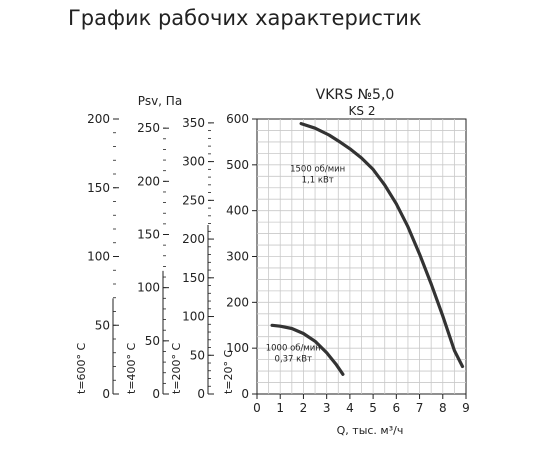 This screenshot has height=450, width=550. I want to click on chart-title: VKRS №5,0, so click(355, 95).